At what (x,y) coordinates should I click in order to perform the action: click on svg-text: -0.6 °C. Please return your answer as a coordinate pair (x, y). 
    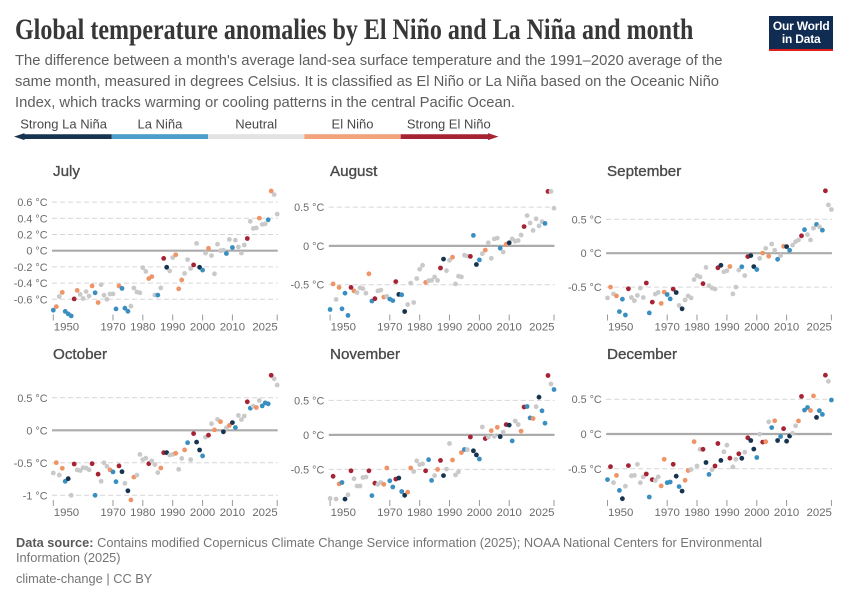
    Looking at the image, I should click on (31, 300).